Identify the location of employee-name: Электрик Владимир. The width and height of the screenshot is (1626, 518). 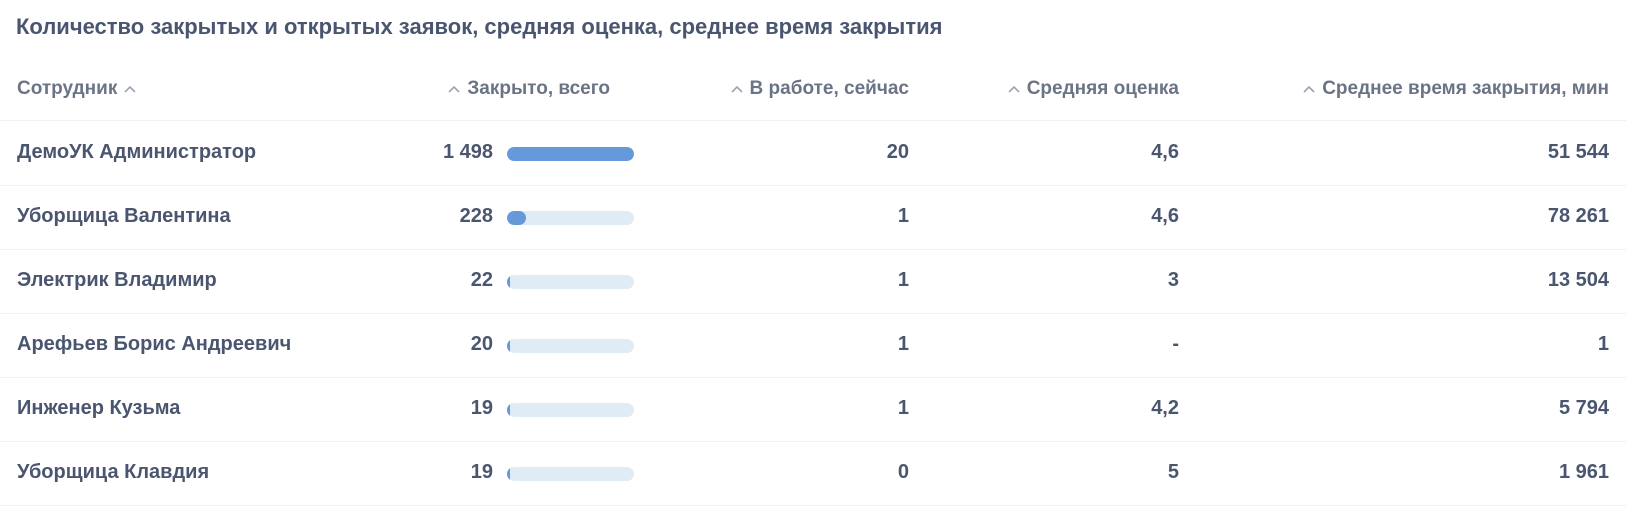
(117, 280).